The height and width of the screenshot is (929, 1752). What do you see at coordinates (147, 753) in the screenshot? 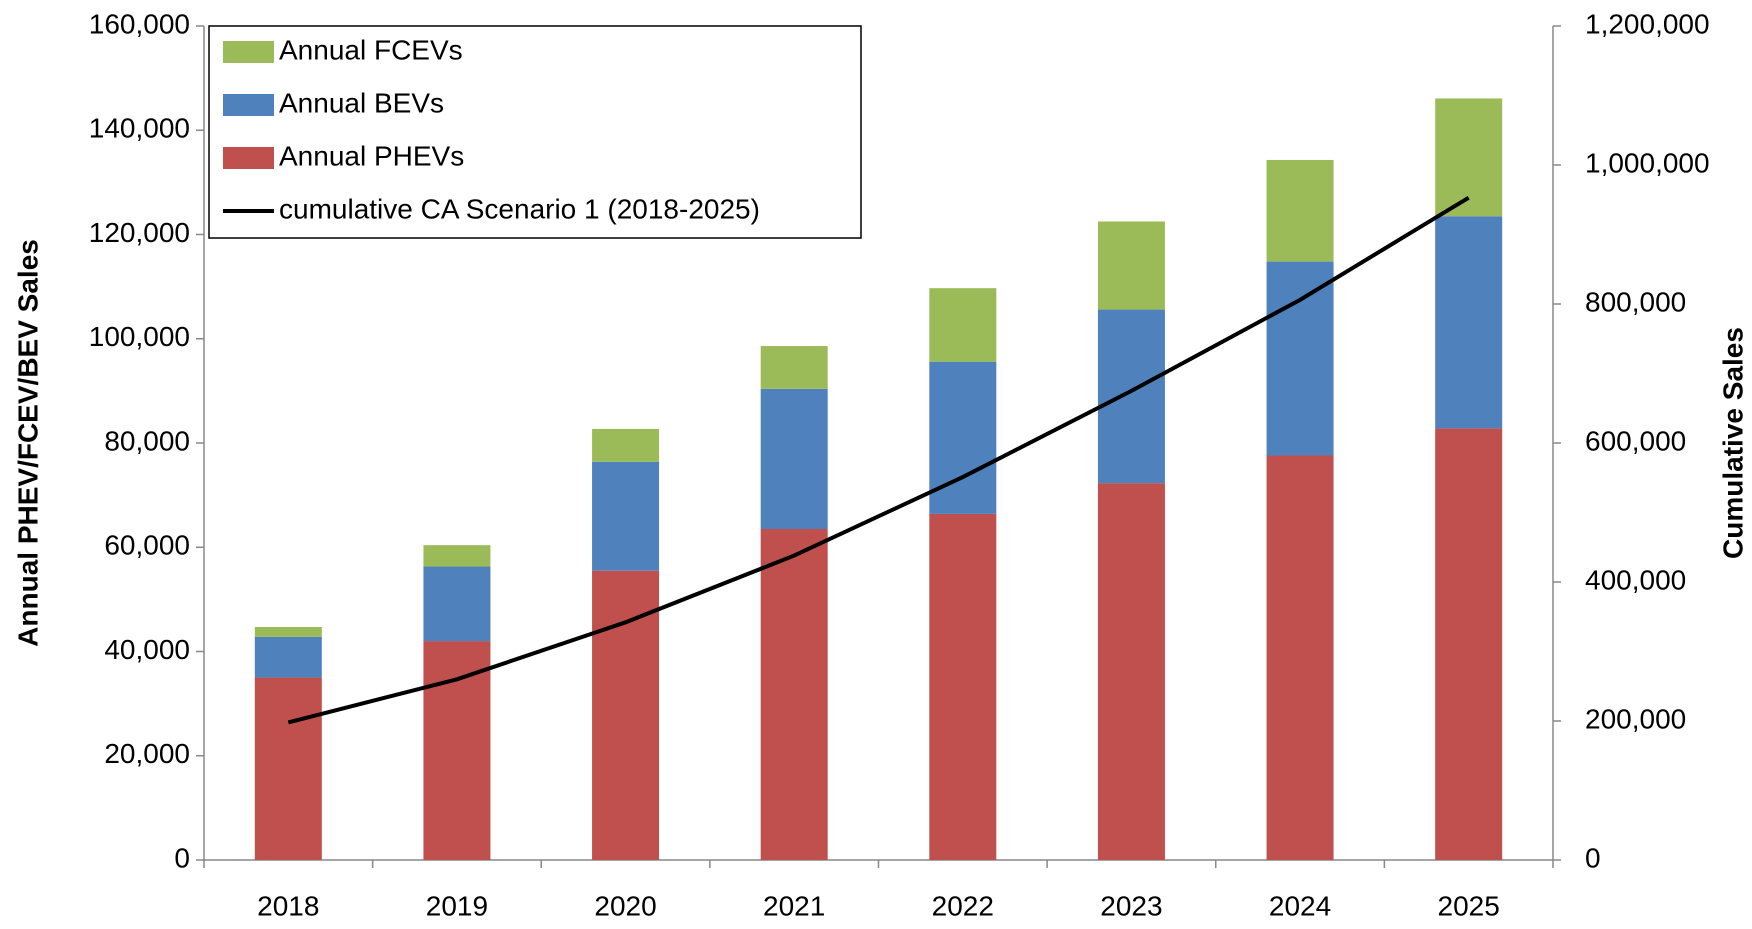
I see `y-tick-label: 20,000` at bounding box center [147, 753].